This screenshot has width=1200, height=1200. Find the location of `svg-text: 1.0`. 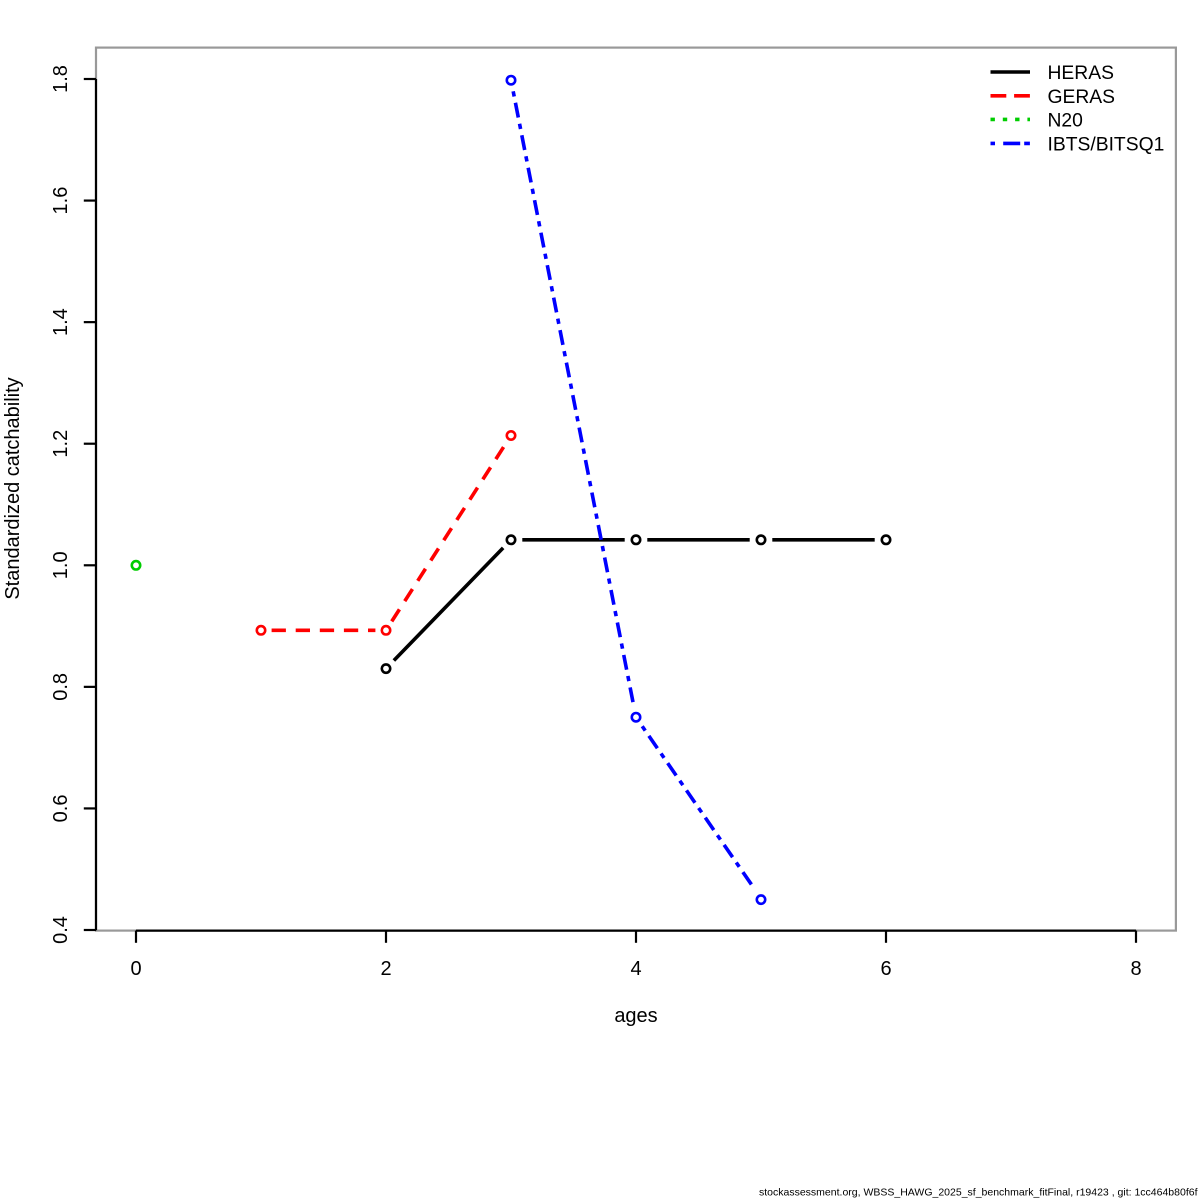

svg-text: 1.0 is located at coordinates (61, 565).